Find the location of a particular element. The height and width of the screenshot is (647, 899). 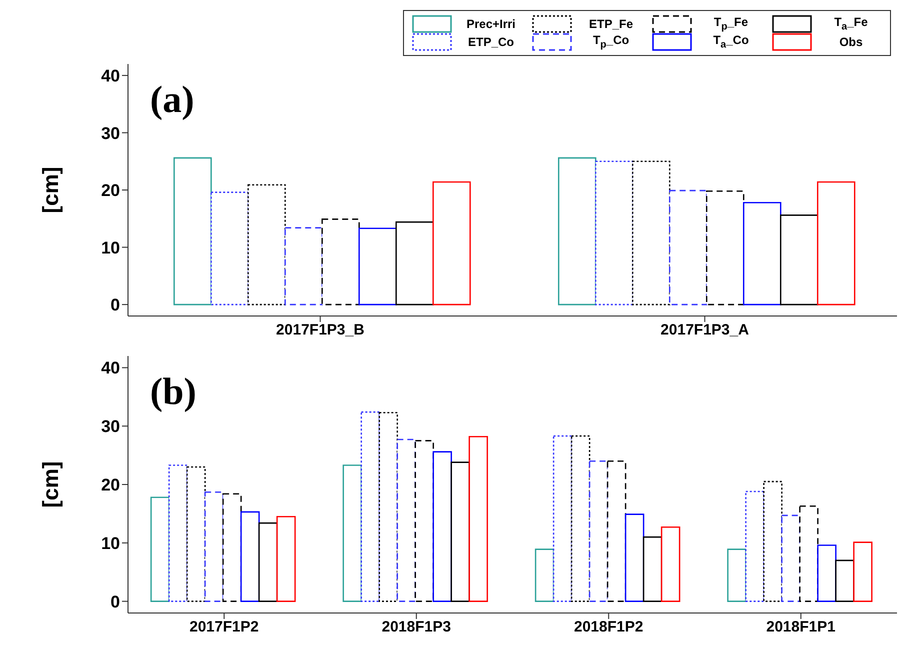

legend-label: T$_{p}$_Co is located at coordinates (611, 42).